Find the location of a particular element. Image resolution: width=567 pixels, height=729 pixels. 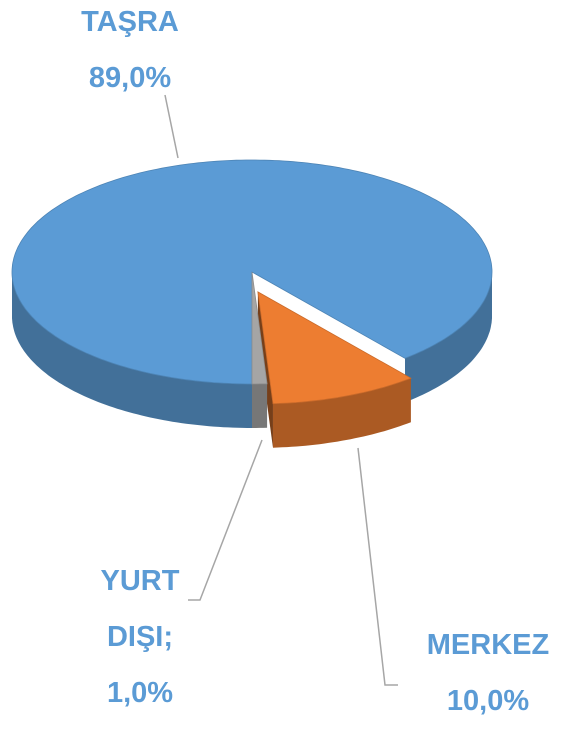

label-yurt-disi: YURT DIŞI; 1,0% is located at coordinates (140, 637).